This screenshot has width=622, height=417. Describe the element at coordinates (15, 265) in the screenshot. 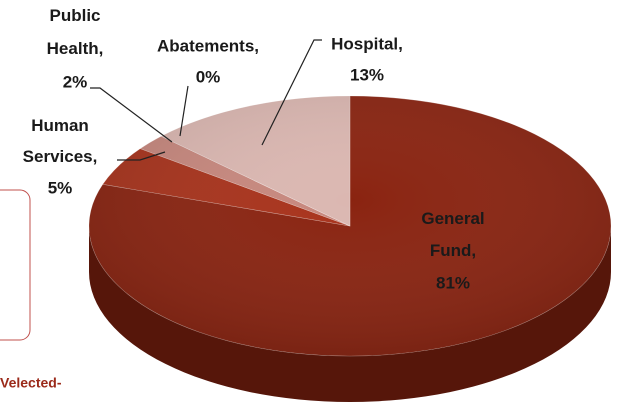

I see `side-box` at that location.